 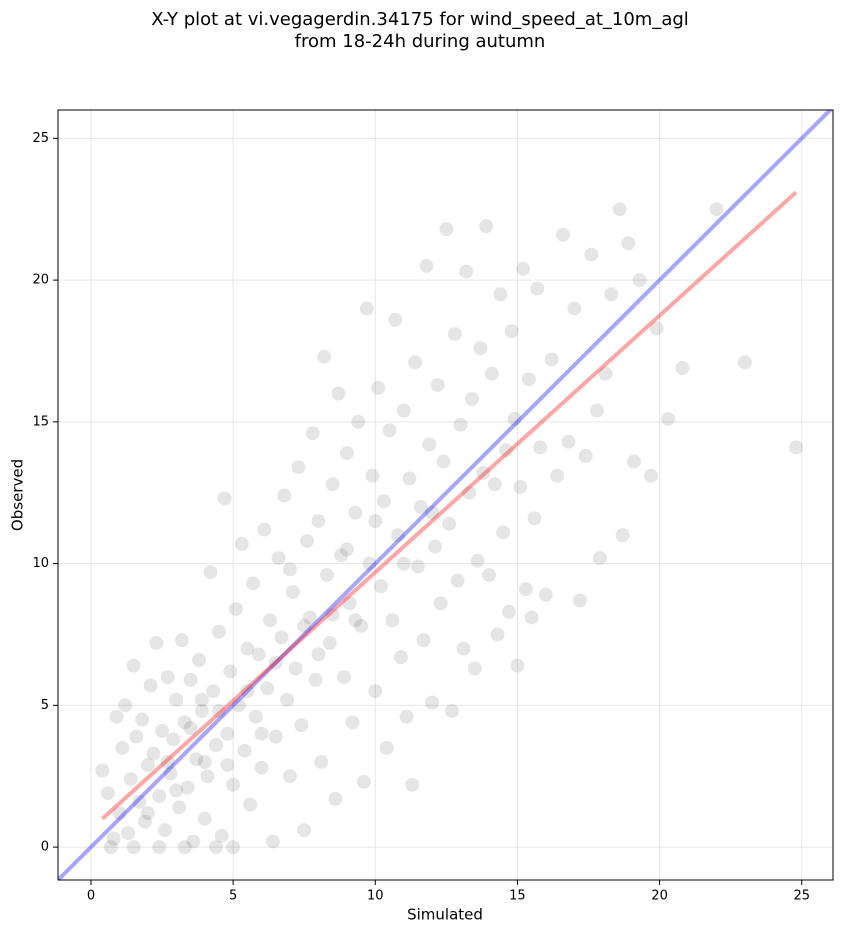 What do you see at coordinates (659, 896) in the screenshot?
I see `x-tick-label: 20` at bounding box center [659, 896].